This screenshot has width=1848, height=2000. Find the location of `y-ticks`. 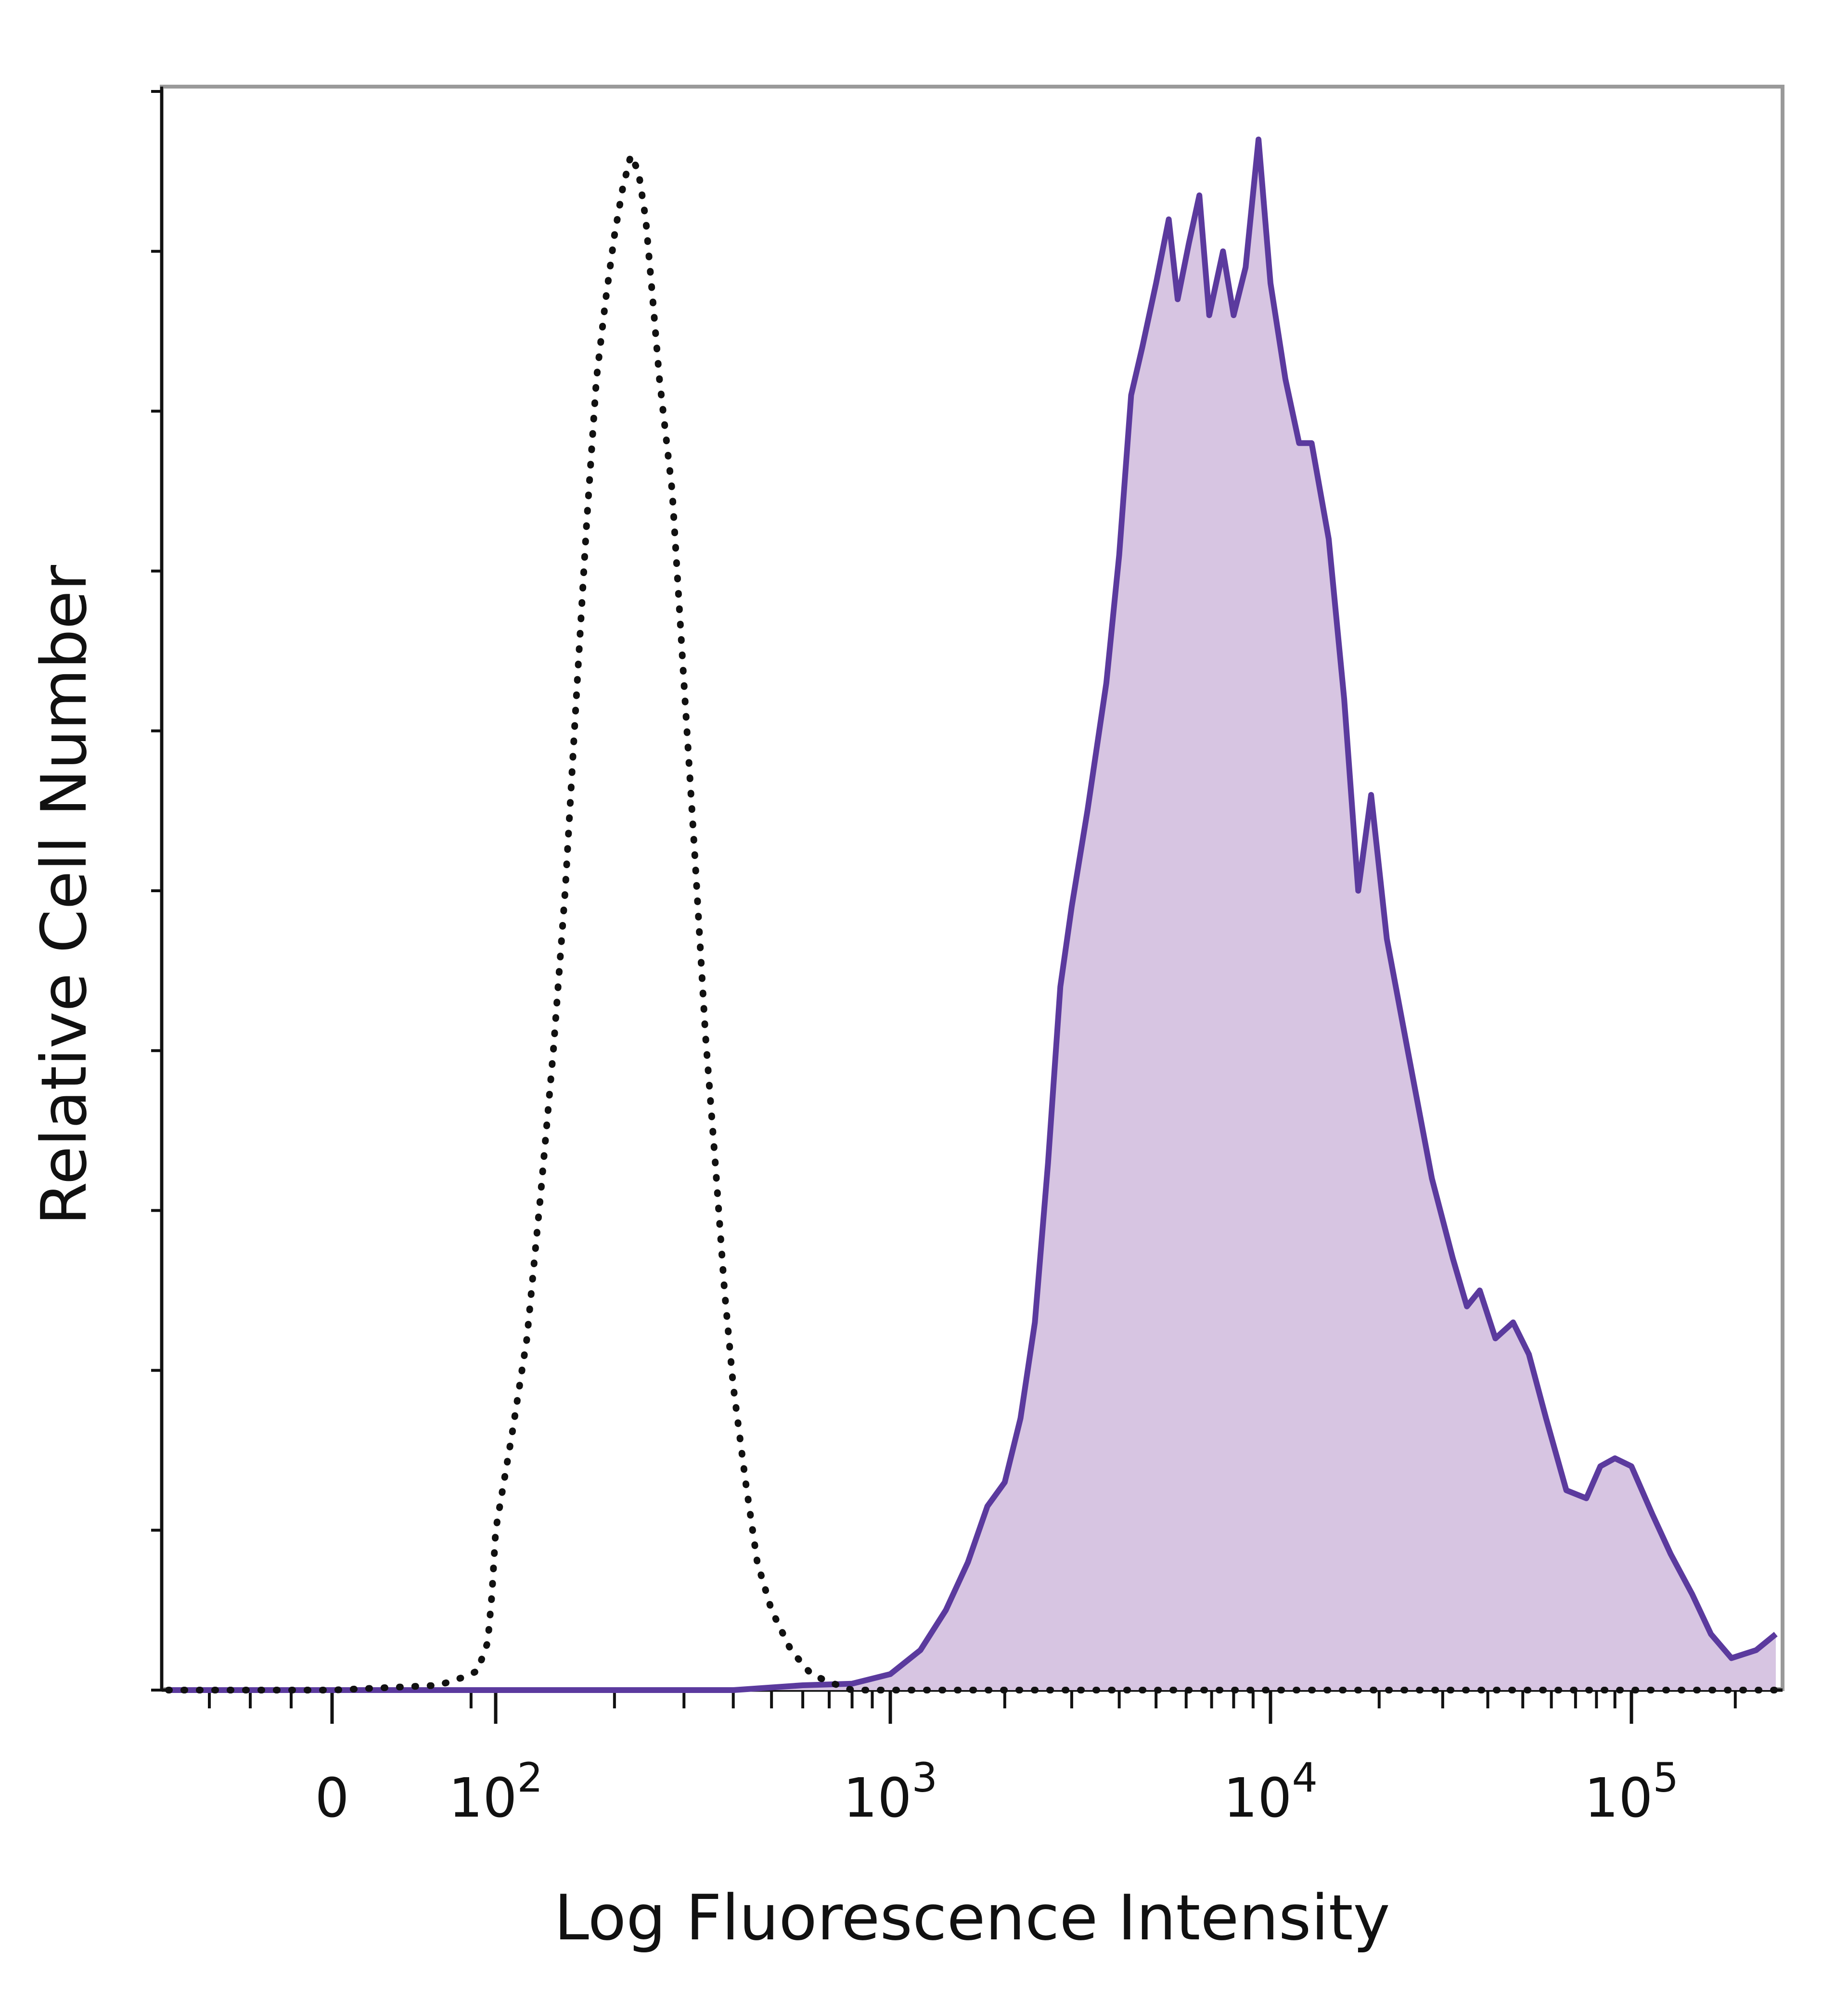

y-ticks is located at coordinates (156, 891).